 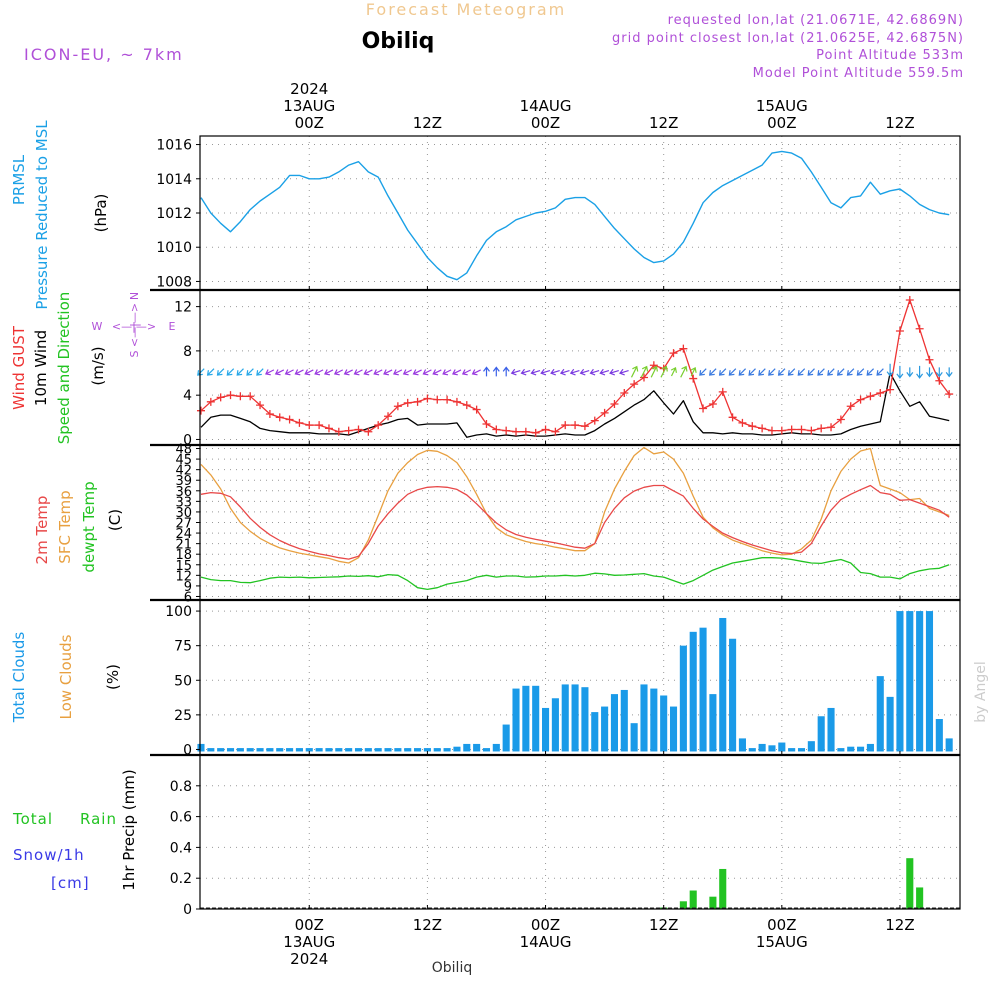 I want to click on y-tick-label: 0.2, so click(x=181, y=879).